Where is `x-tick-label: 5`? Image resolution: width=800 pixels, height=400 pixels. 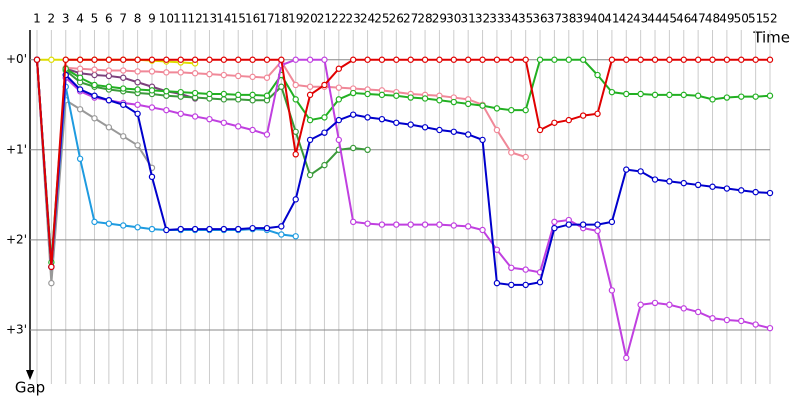 x-tick-label: 5 is located at coordinates (95, 19).